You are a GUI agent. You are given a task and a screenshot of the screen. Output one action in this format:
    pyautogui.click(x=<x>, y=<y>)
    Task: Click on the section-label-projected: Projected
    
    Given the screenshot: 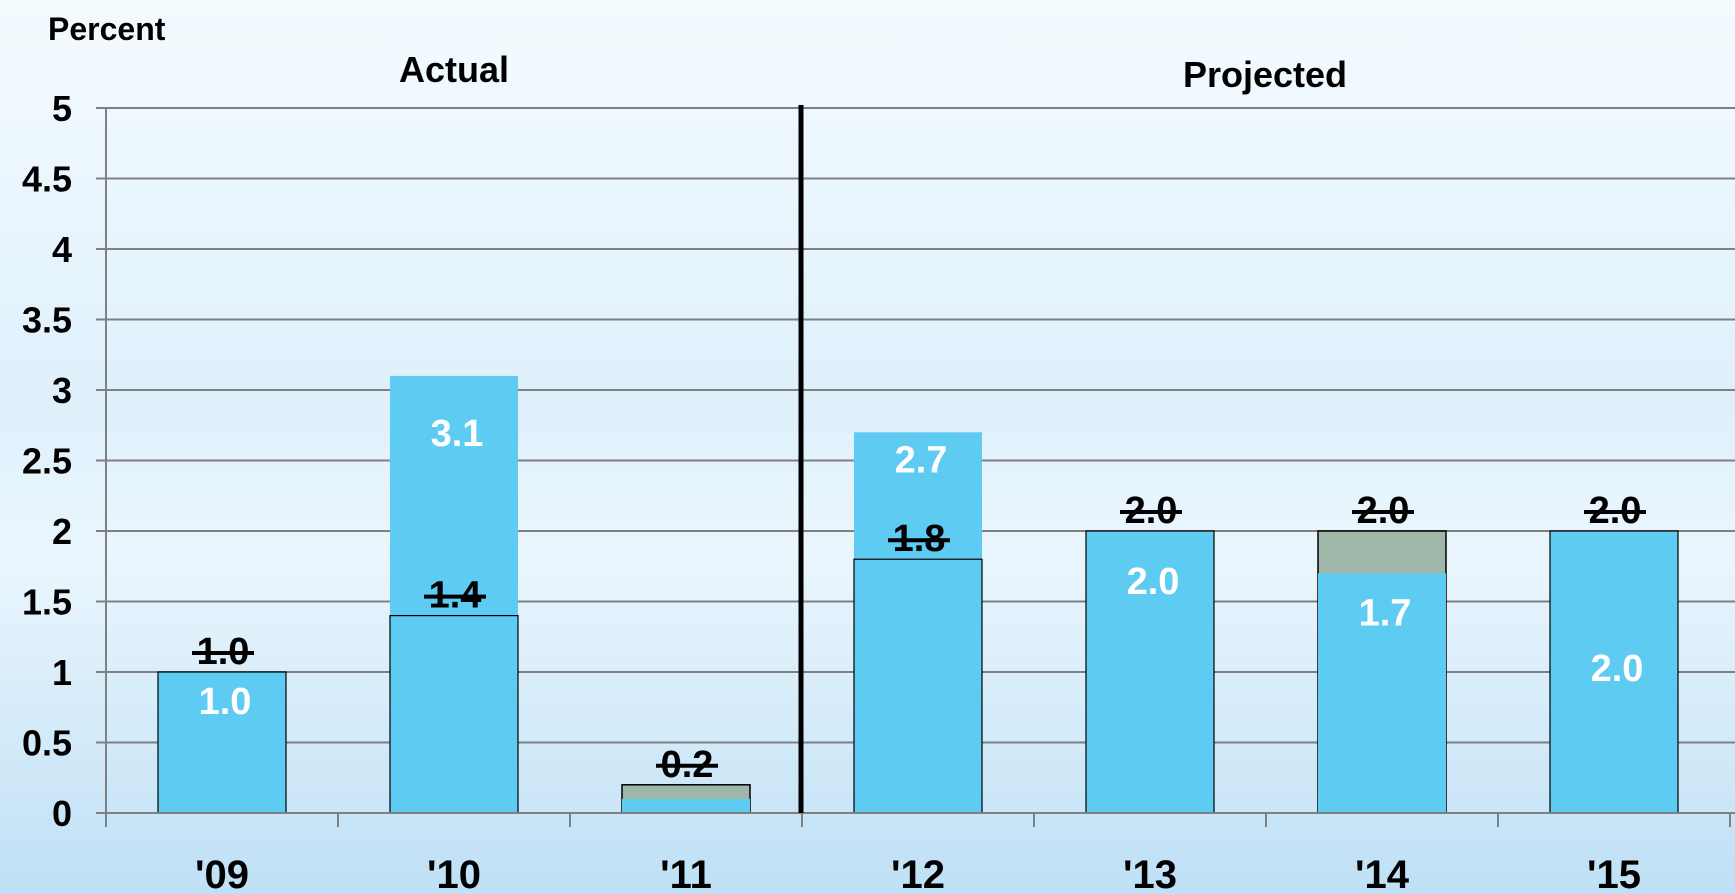 What is the action you would take?
    pyautogui.click(x=1265, y=74)
    